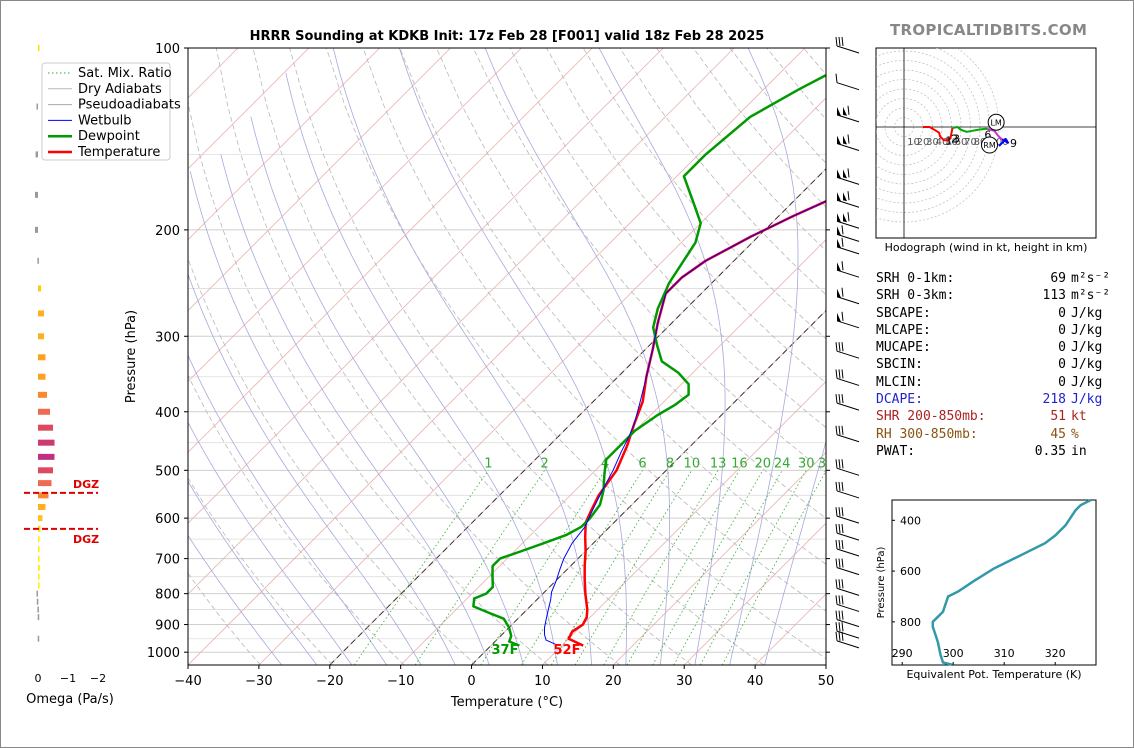 The height and width of the screenshot is (748, 1134). What do you see at coordinates (903, 330) in the screenshot?
I see `stat-label: MLCAPE:` at bounding box center [903, 330].